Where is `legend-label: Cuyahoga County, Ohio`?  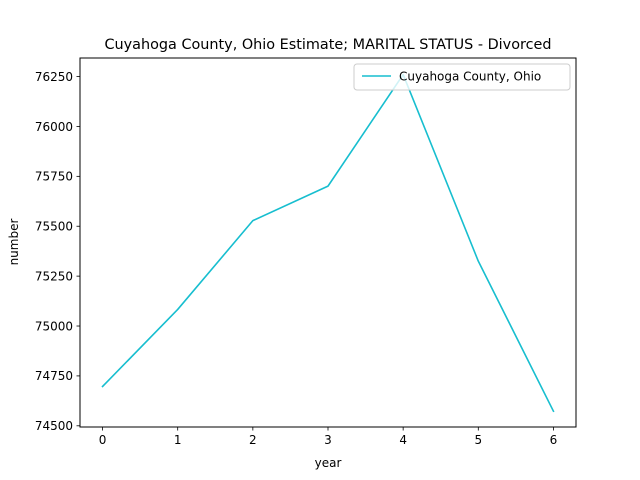 legend-label: Cuyahoga County, Ohio is located at coordinates (470, 77).